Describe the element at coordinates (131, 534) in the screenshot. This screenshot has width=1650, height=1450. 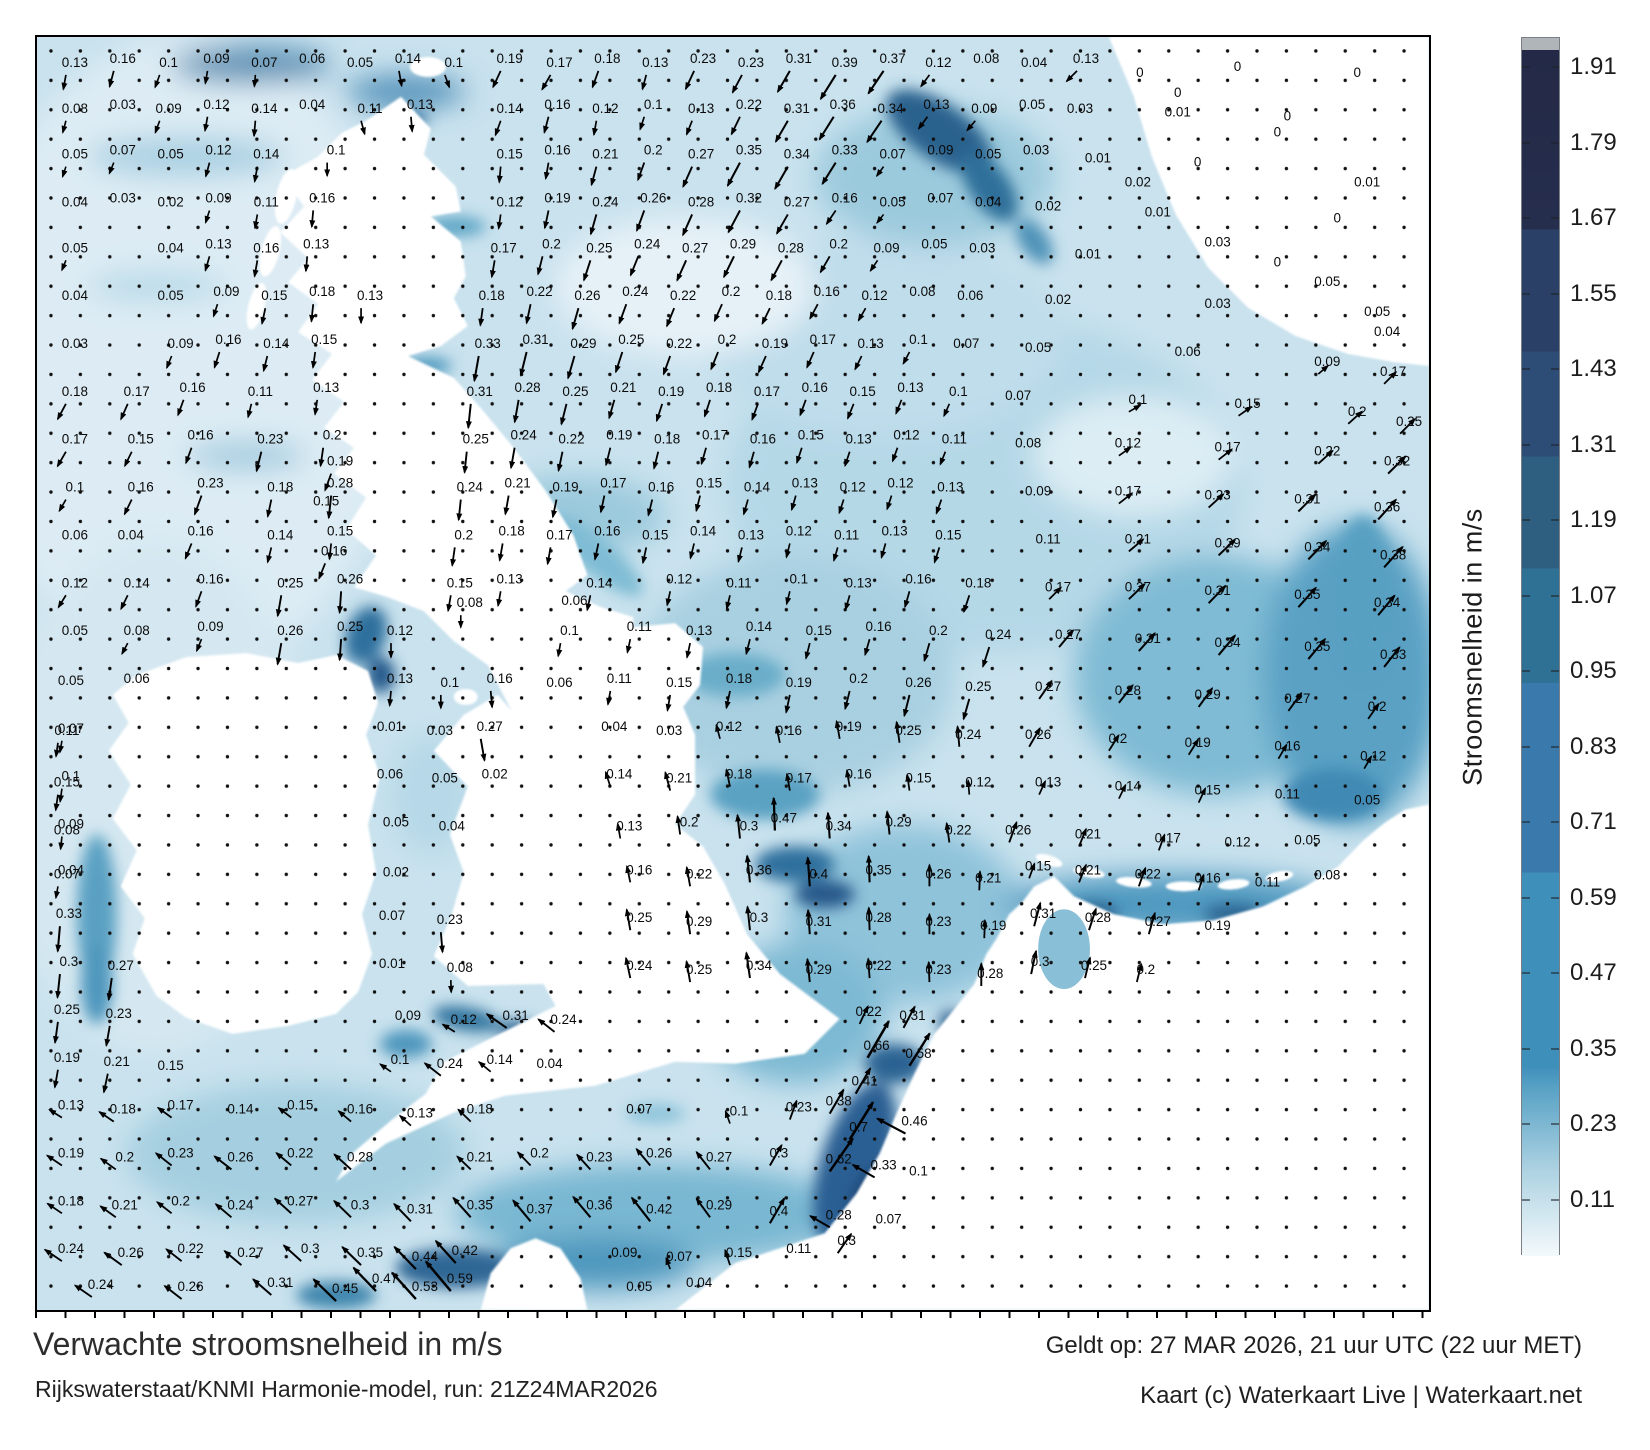
I see `current-value-label: 0.04` at that location.